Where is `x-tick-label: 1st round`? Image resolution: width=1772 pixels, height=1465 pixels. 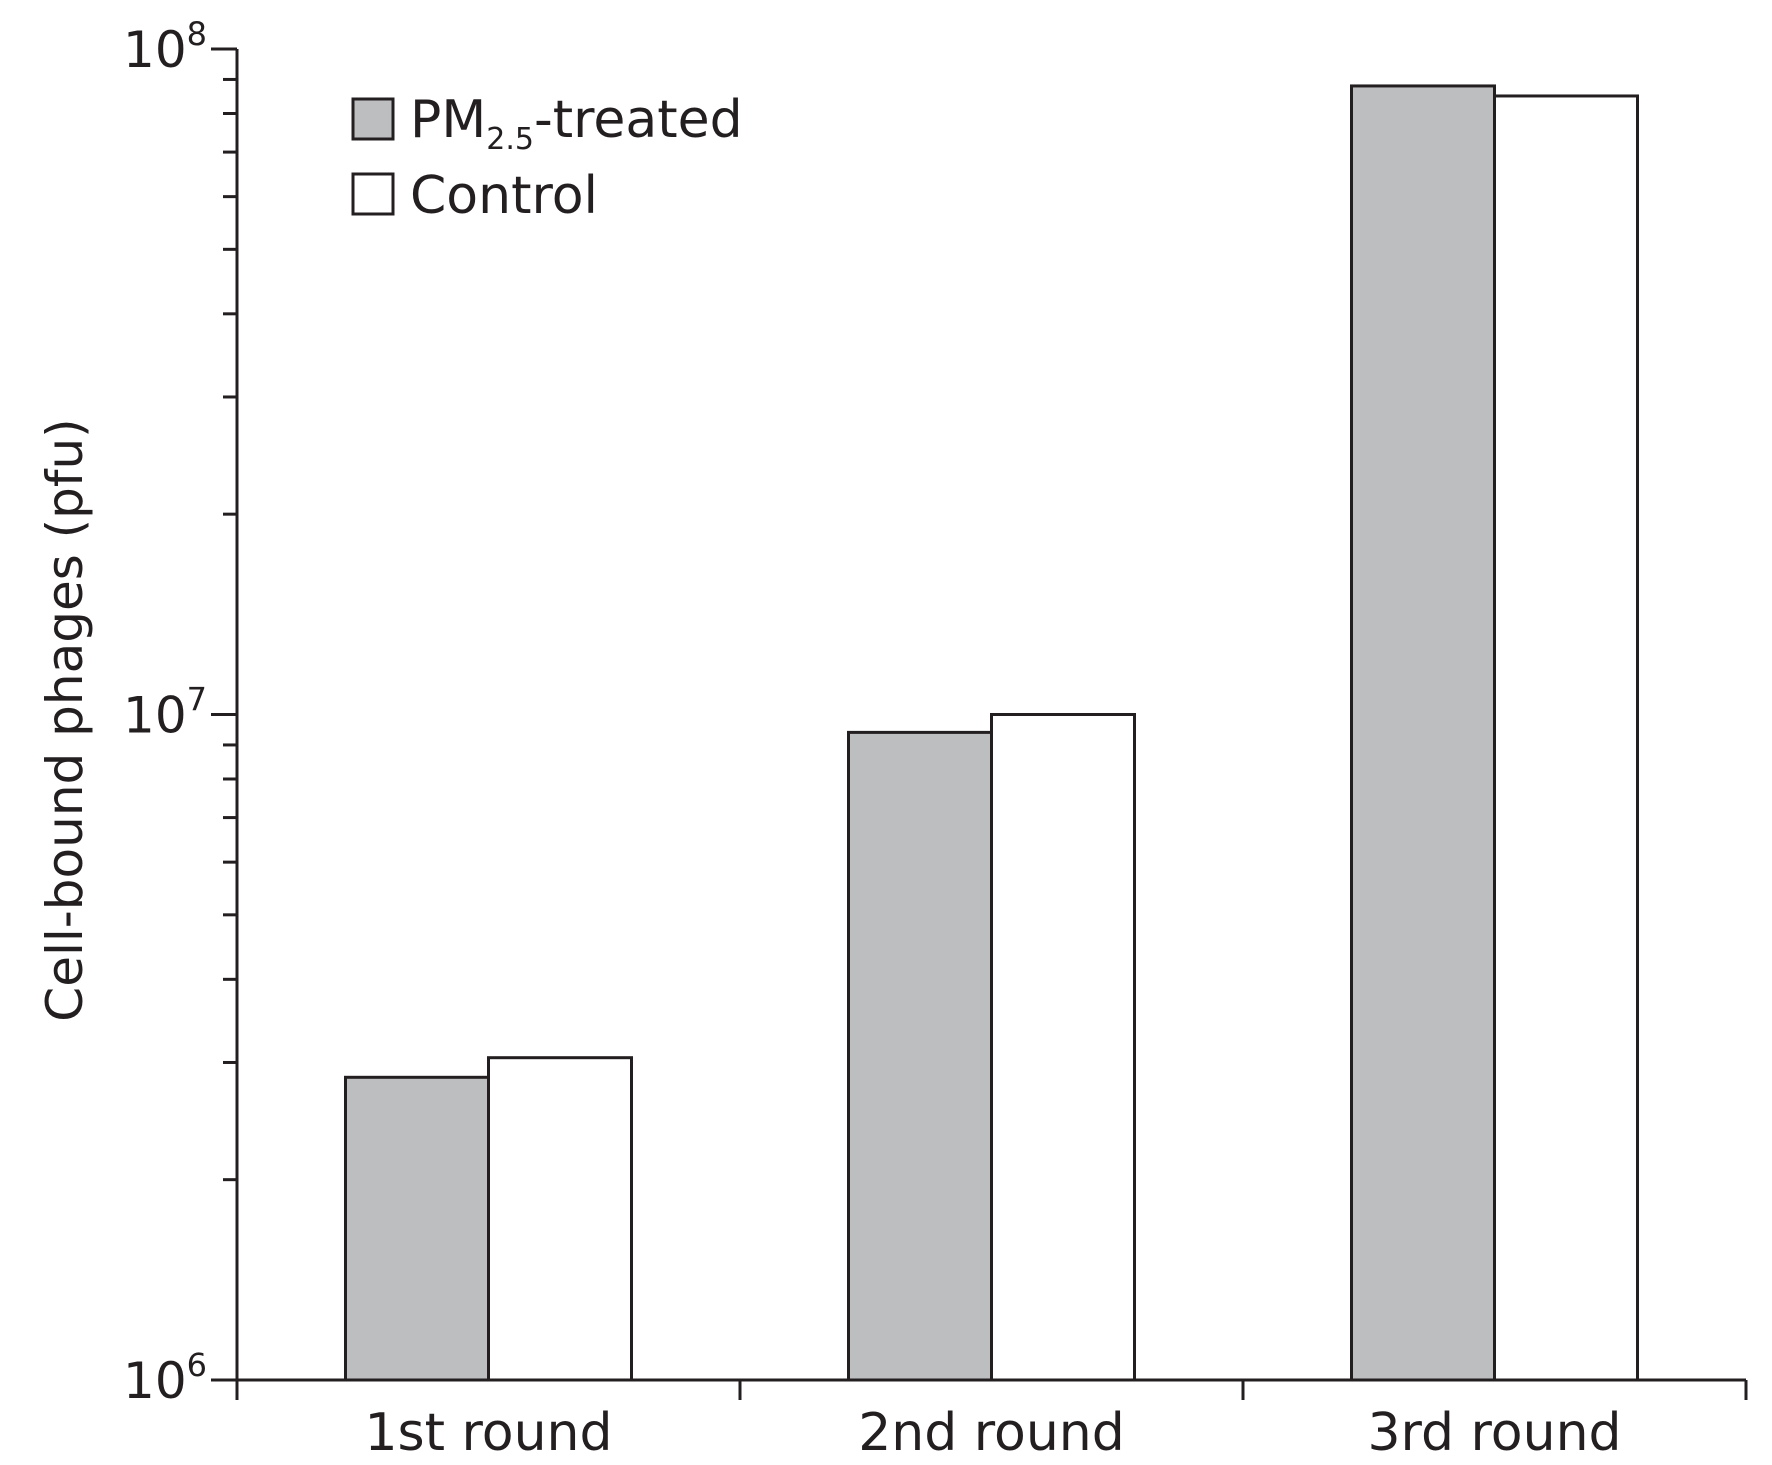
x-tick-label: 1st round is located at coordinates (488, 1433).